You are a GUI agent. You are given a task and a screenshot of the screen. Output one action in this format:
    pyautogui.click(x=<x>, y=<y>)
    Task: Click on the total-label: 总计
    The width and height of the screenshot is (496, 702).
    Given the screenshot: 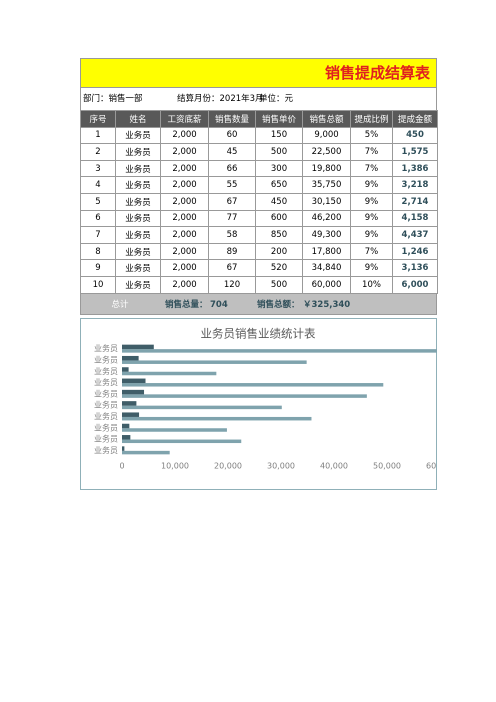 What is the action you would take?
    pyautogui.click(x=120, y=305)
    